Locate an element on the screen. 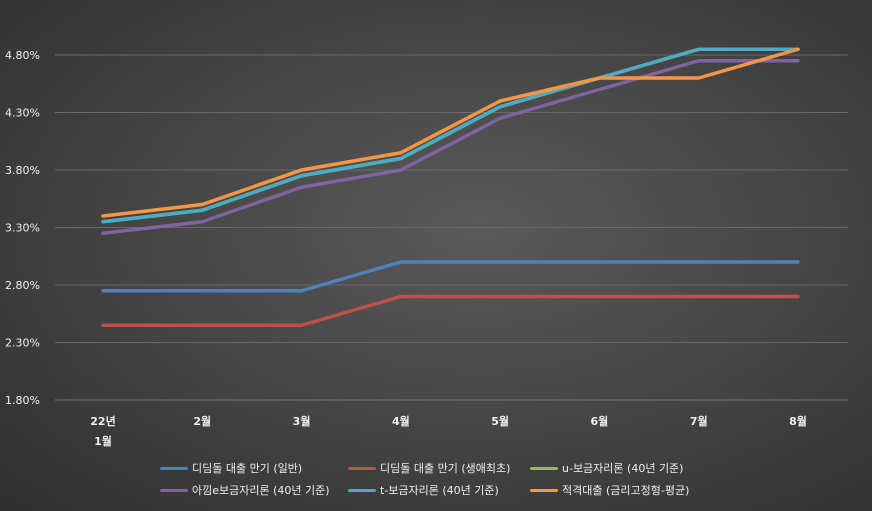 Image resolution: width=872 pixels, height=511 pixels. legend-item: 아낌e보금자리론 (40년 기준) is located at coordinates (245, 490).